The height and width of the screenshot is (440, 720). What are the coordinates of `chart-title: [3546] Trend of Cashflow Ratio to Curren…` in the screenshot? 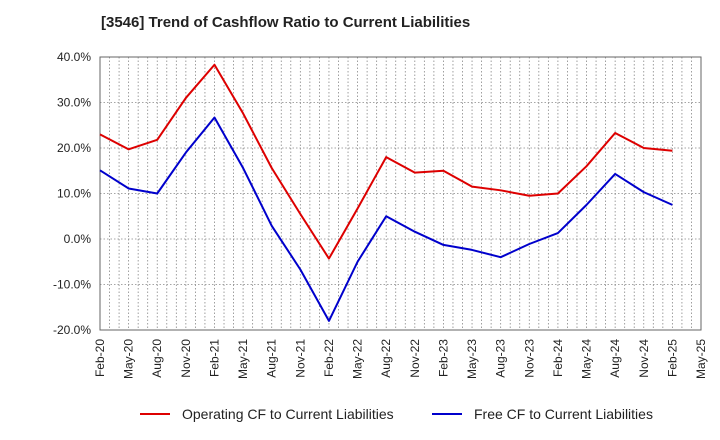 It's located at (286, 22).